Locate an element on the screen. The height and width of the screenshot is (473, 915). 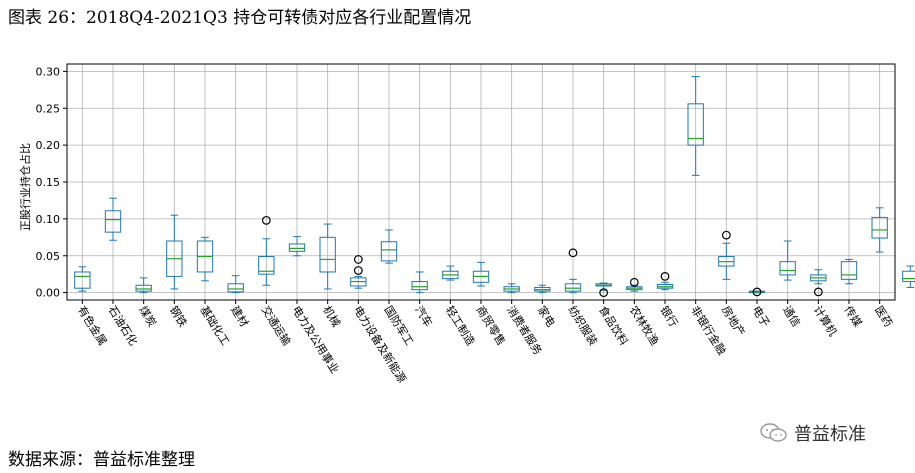
box-石油石化 is located at coordinates (113, 219).